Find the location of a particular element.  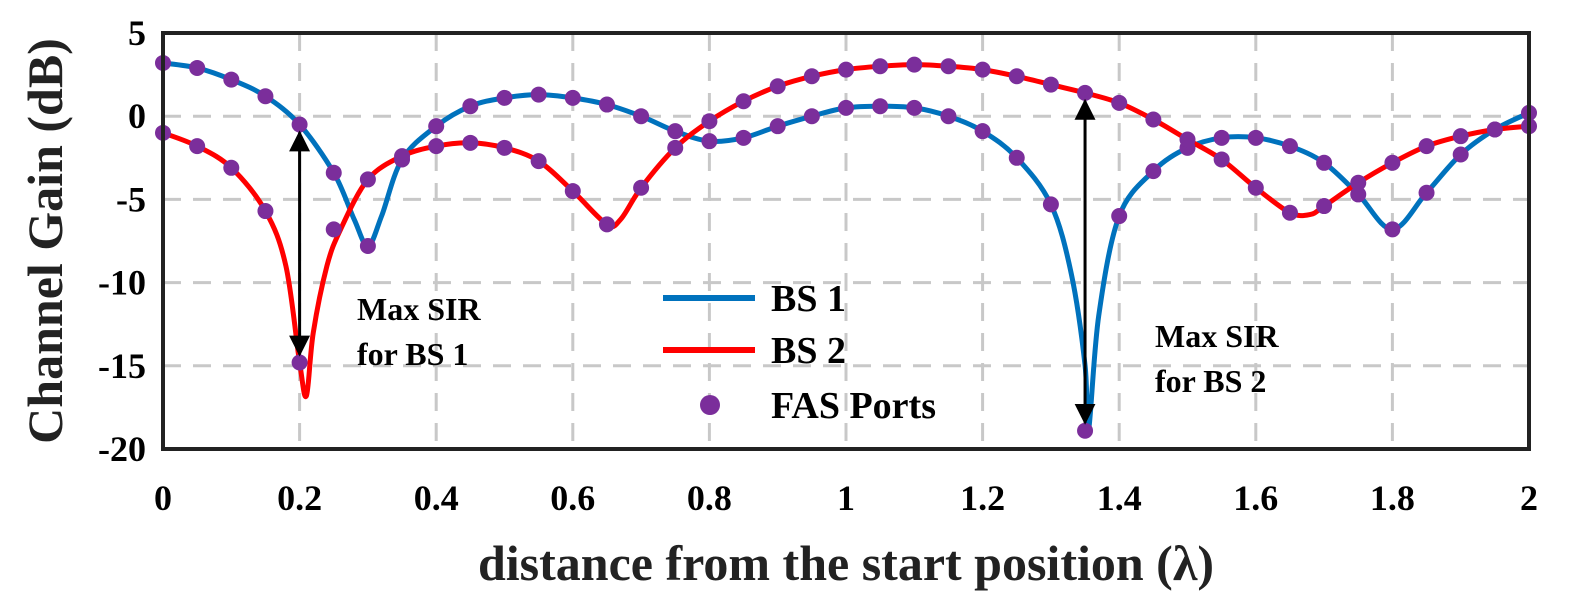

max-sir-label: for BS 1 is located at coordinates (412, 354).